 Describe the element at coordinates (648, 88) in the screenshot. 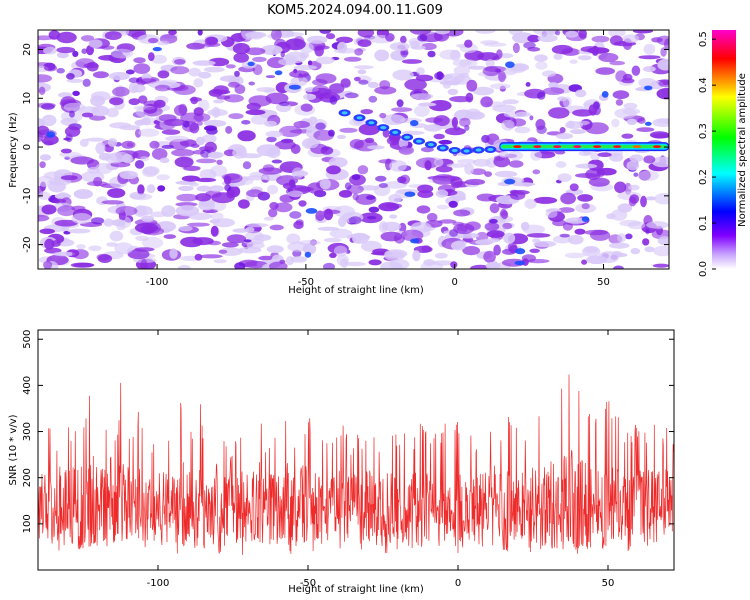

I see `heatmap-blob` at that location.